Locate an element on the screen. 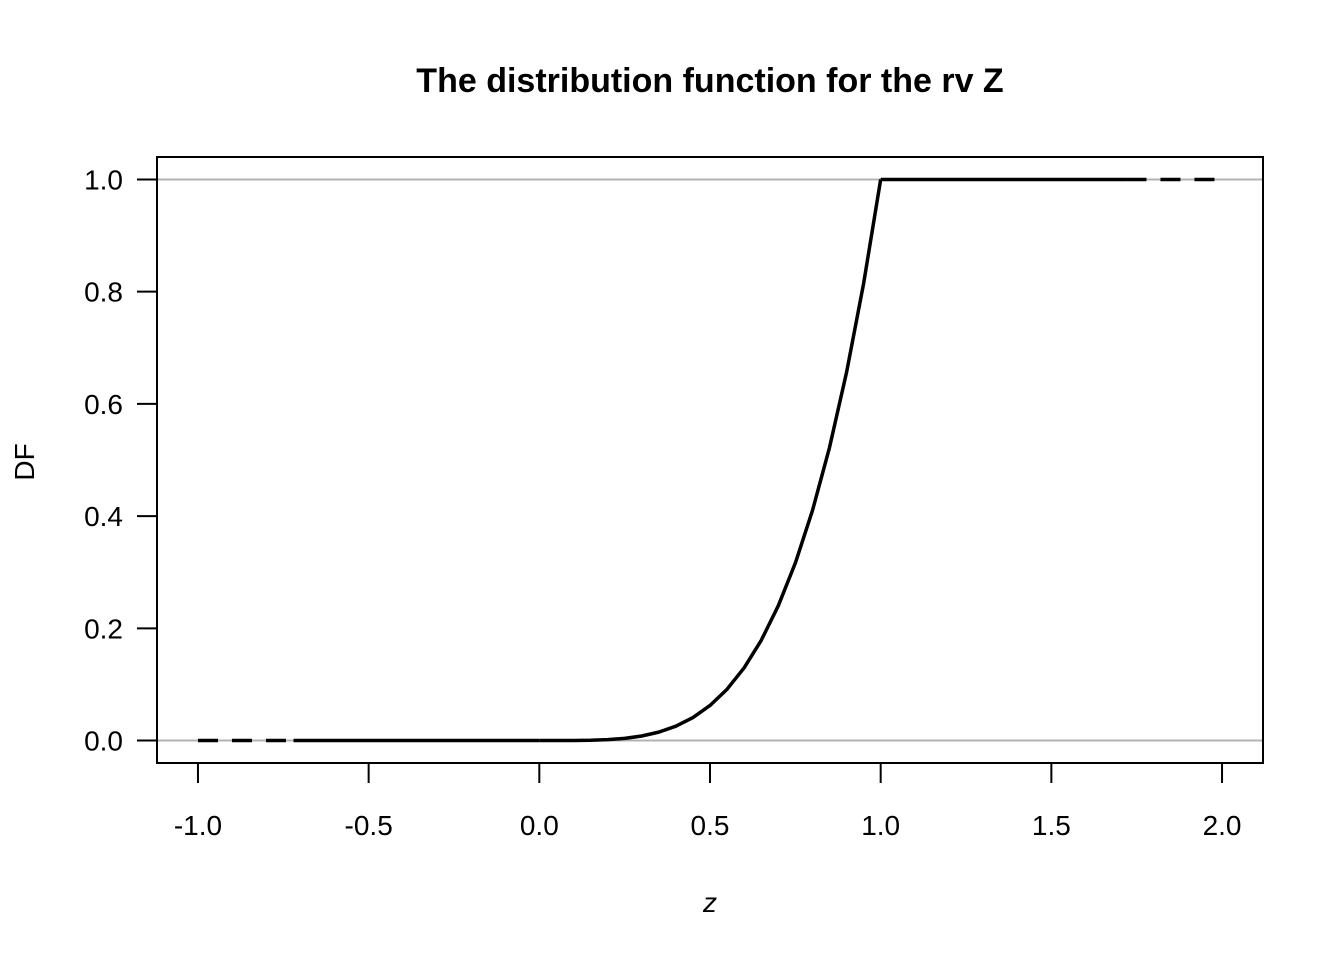 This screenshot has width=1344, height=960. x-tick-label: -0.5 is located at coordinates (369, 825).